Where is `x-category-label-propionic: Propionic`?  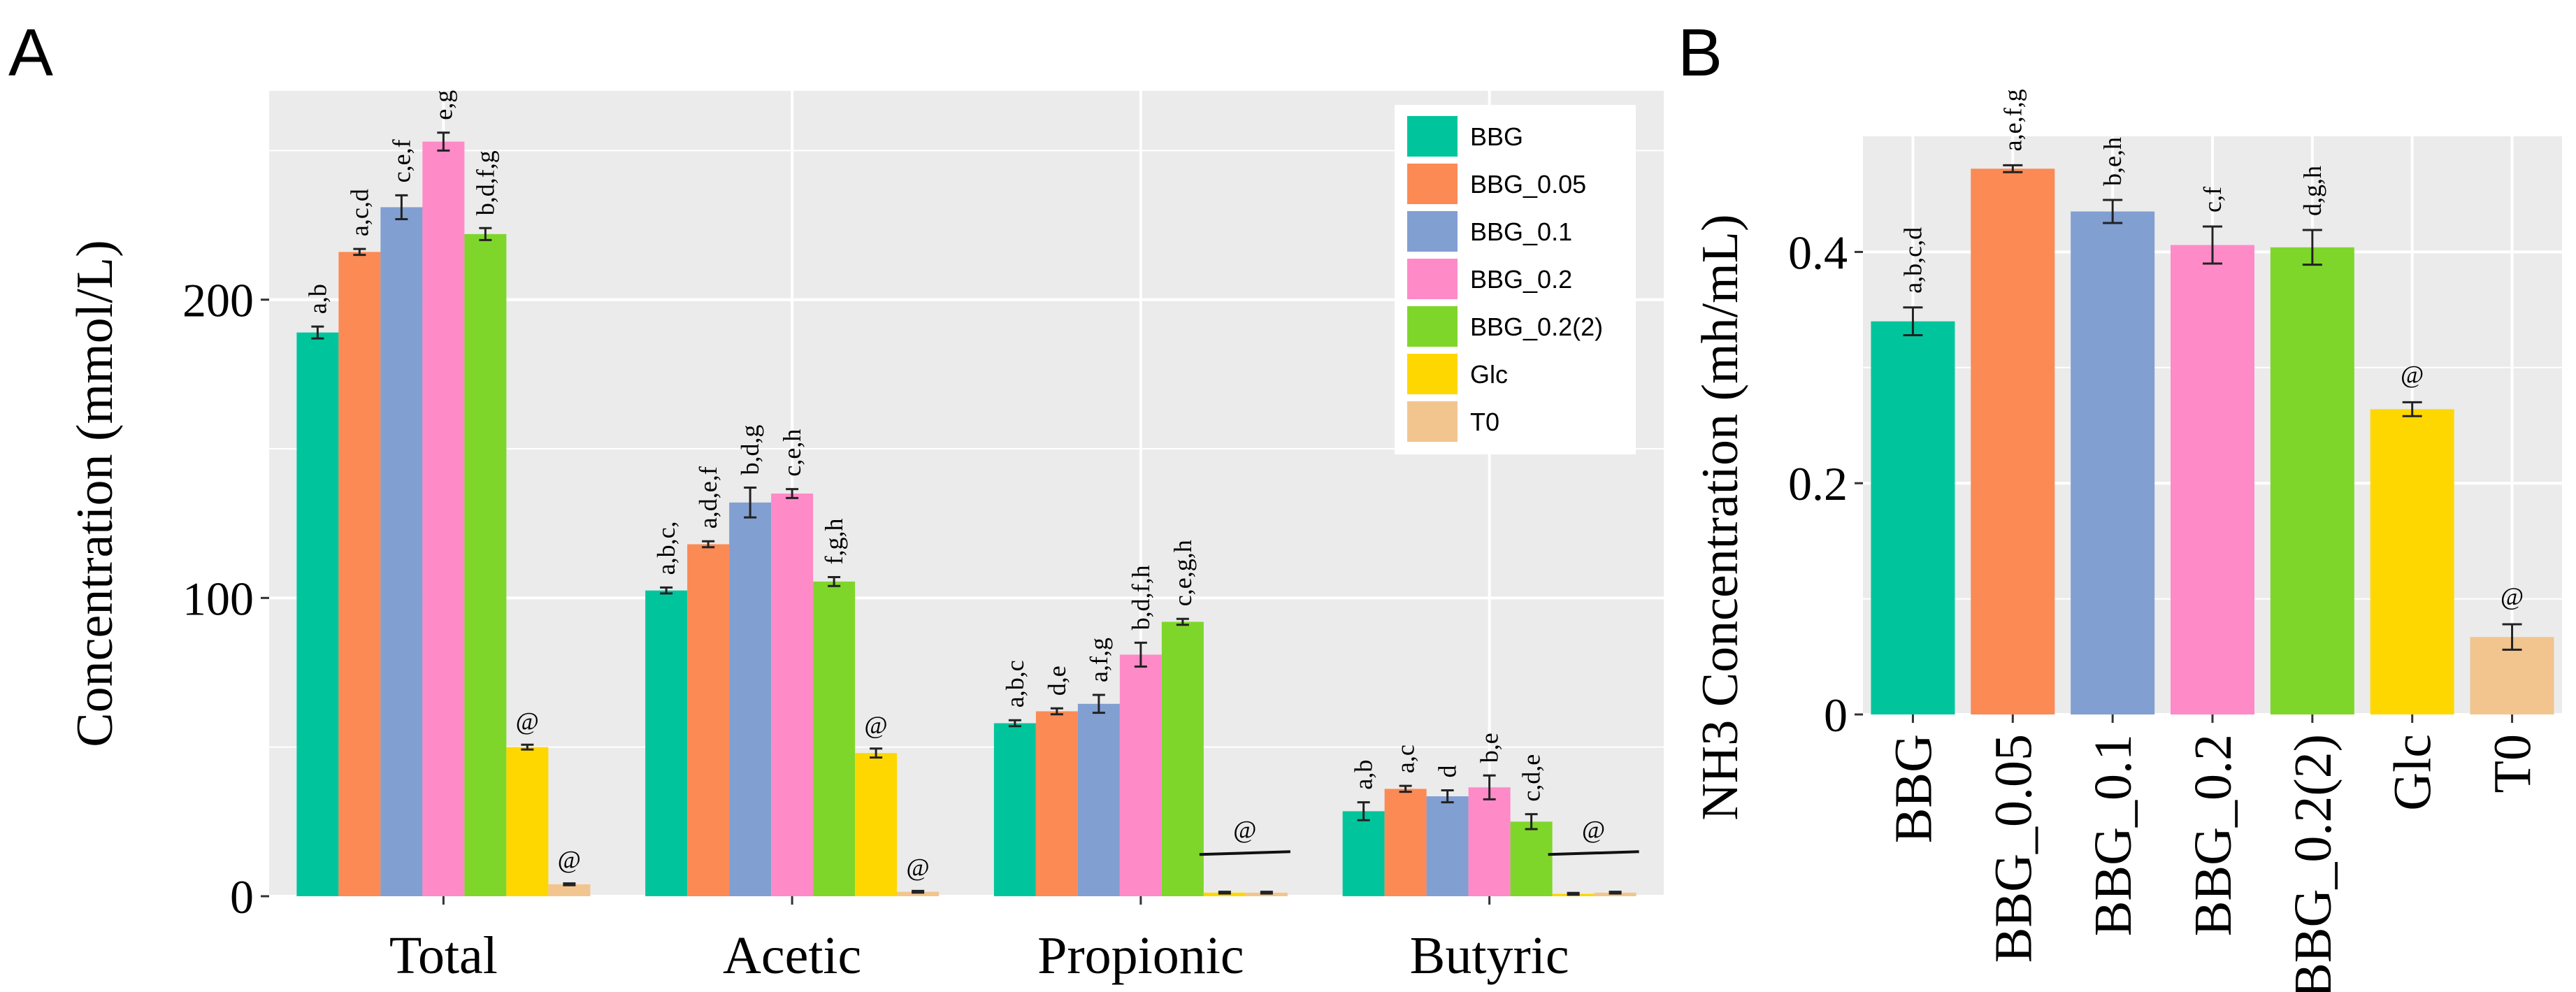 x-category-label-propionic: Propionic is located at coordinates (1140, 955).